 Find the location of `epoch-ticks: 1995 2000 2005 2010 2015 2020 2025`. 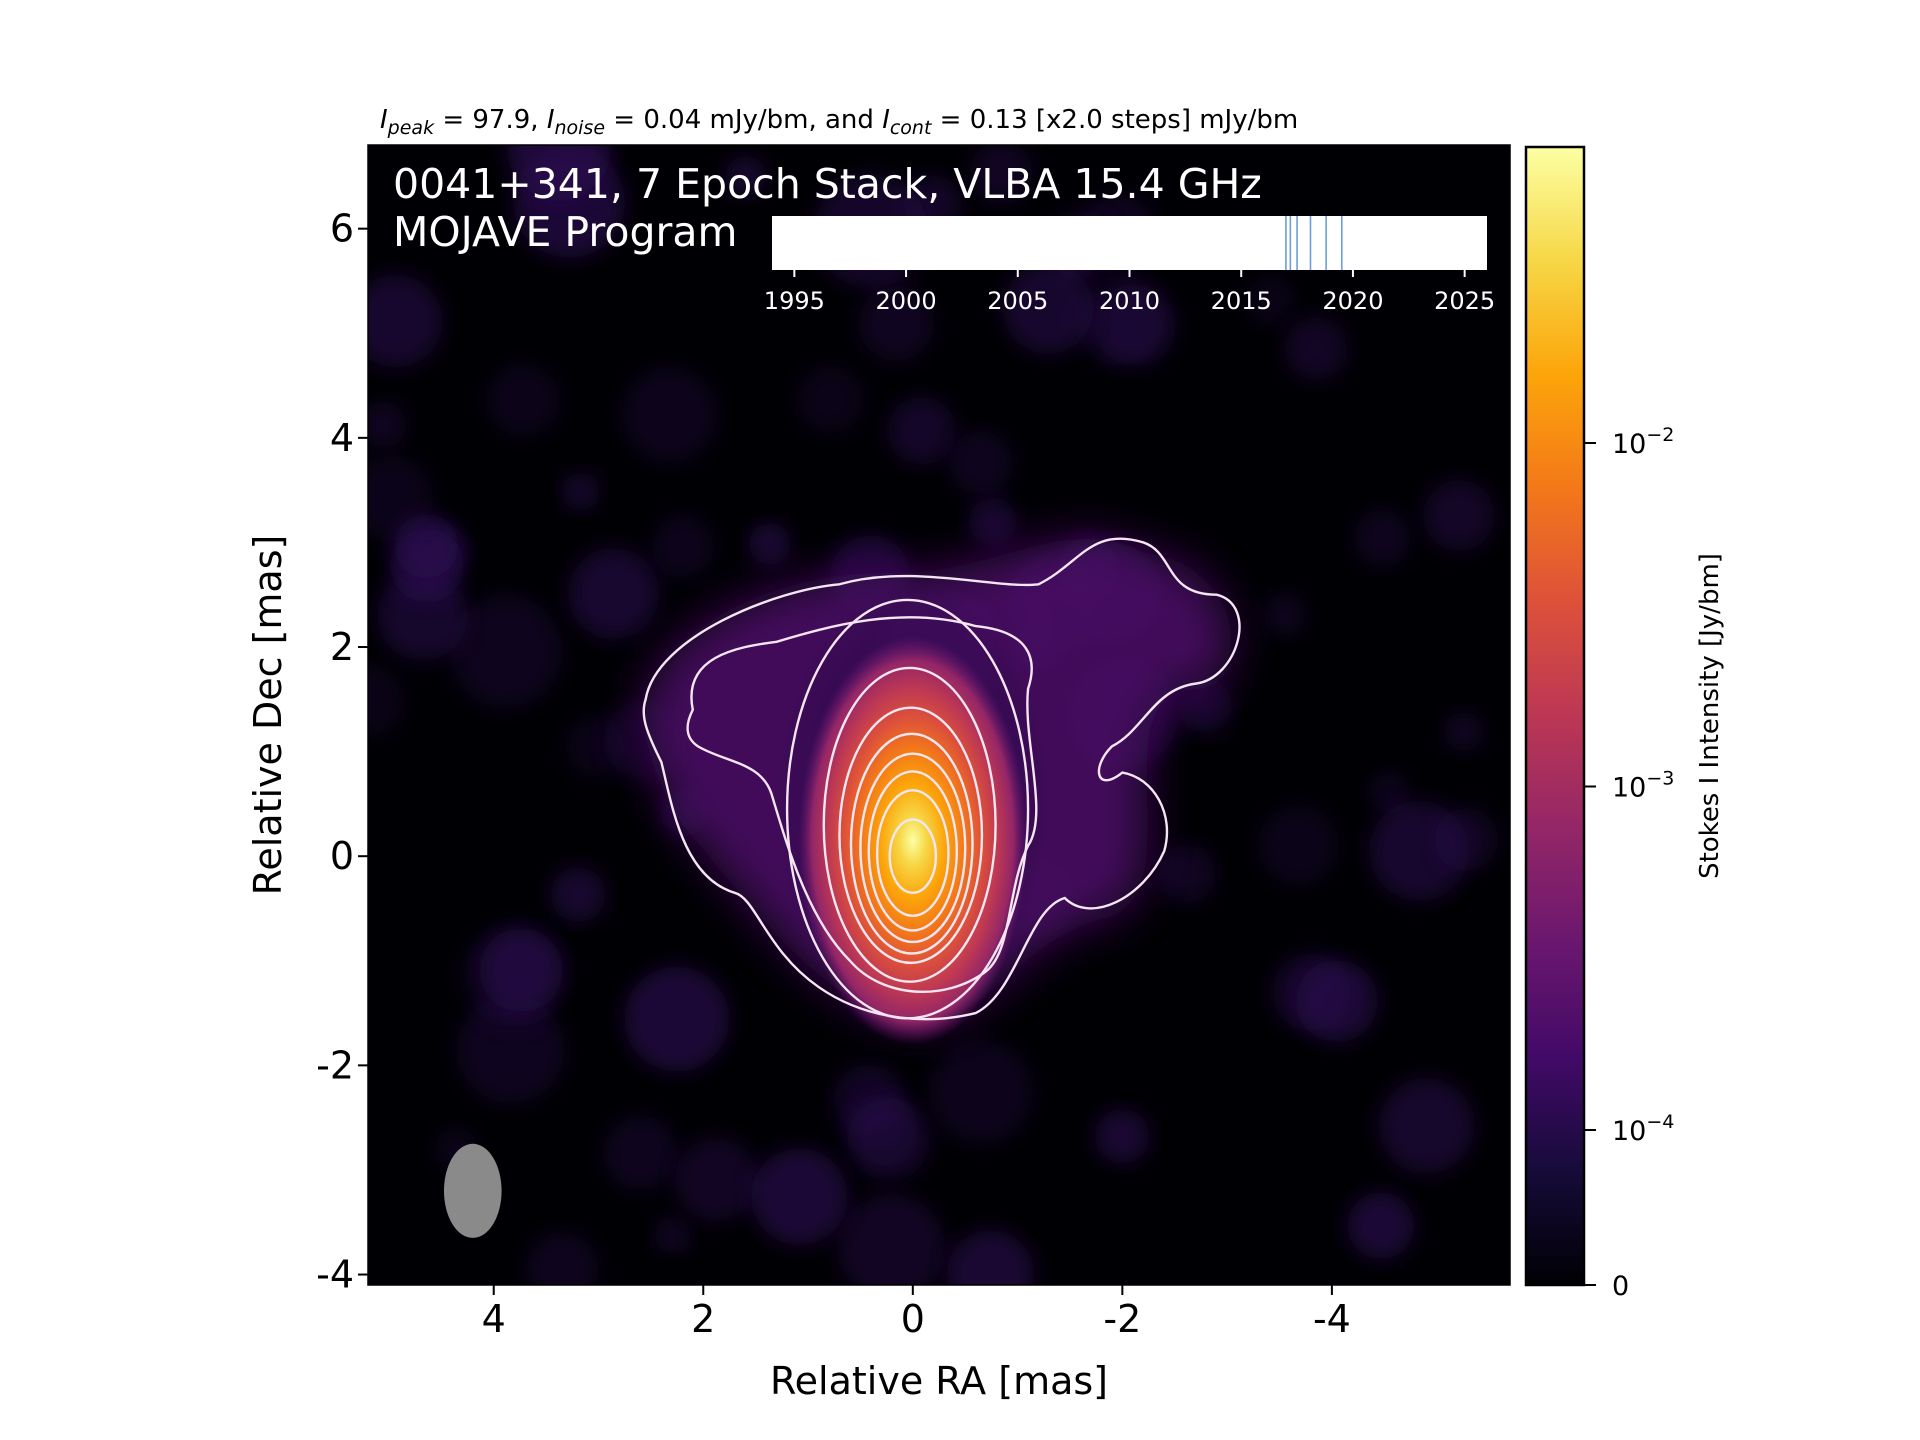

epoch-ticks: 1995 2000 2005 2010 2015 2020 2025 is located at coordinates (1129, 292).